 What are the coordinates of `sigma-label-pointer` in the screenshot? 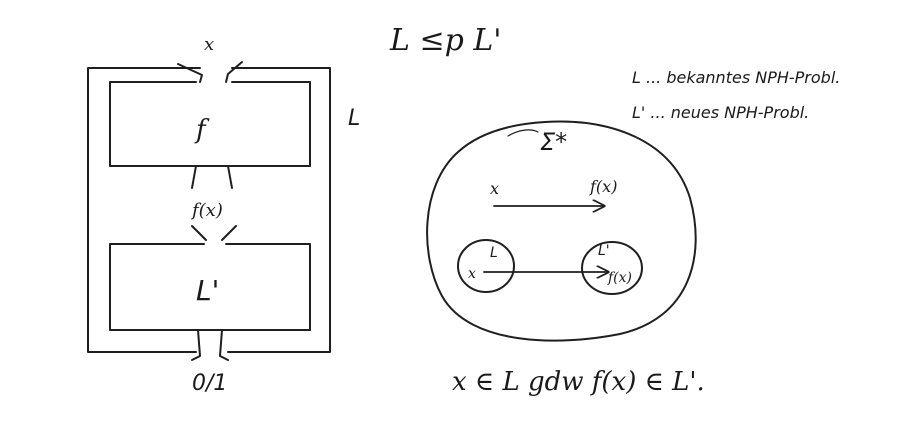 It's located at (523, 133).